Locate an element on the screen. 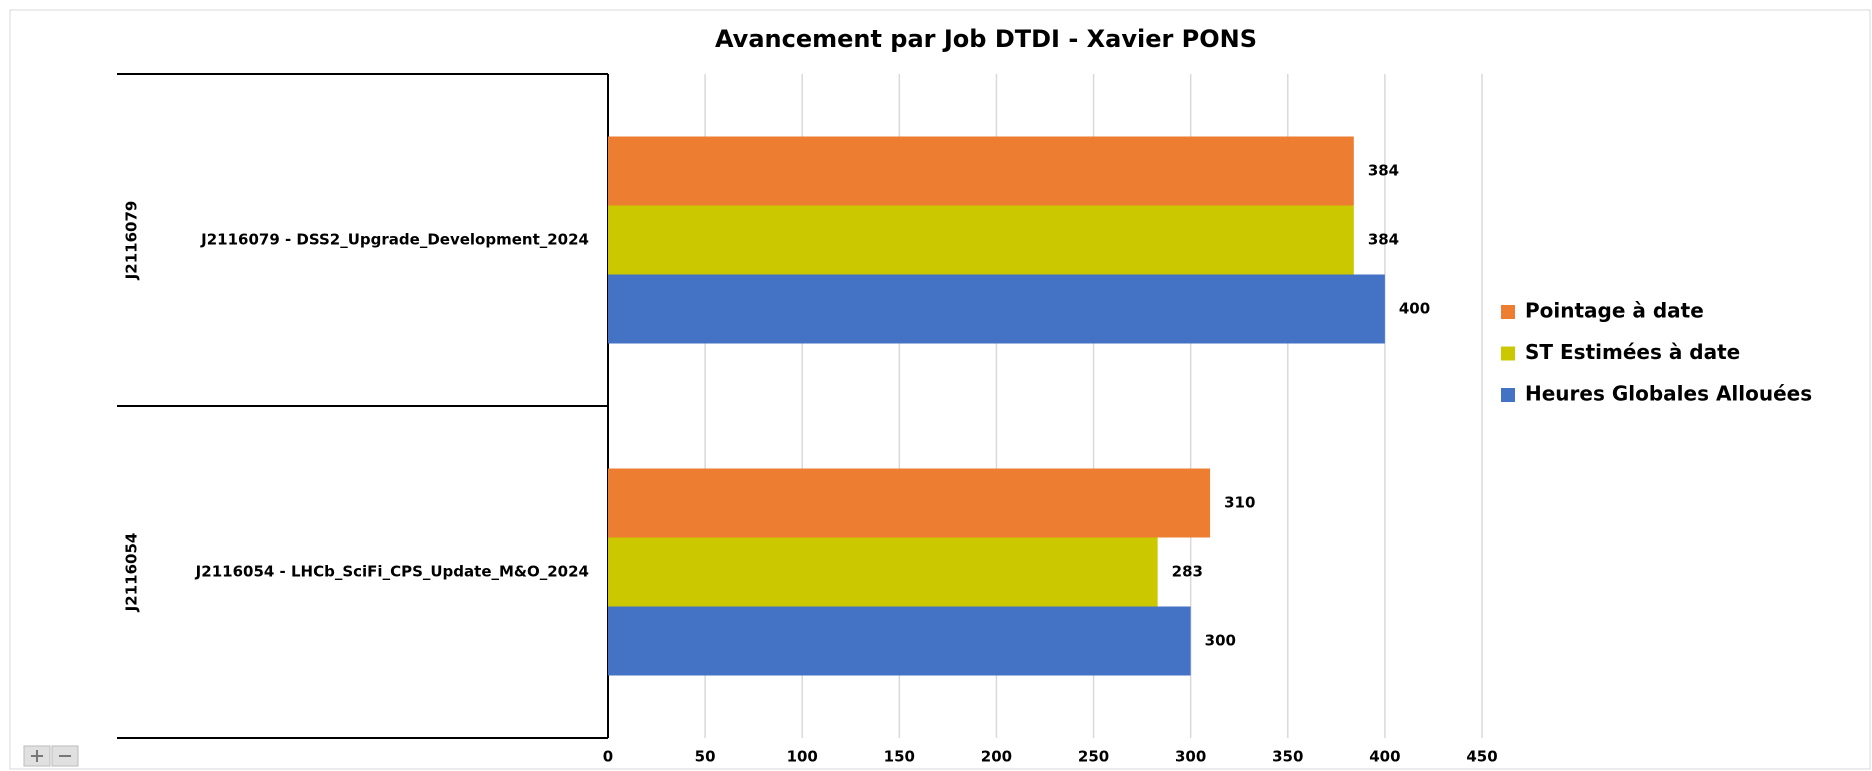  x-tick-label: 400 is located at coordinates (1384, 757).